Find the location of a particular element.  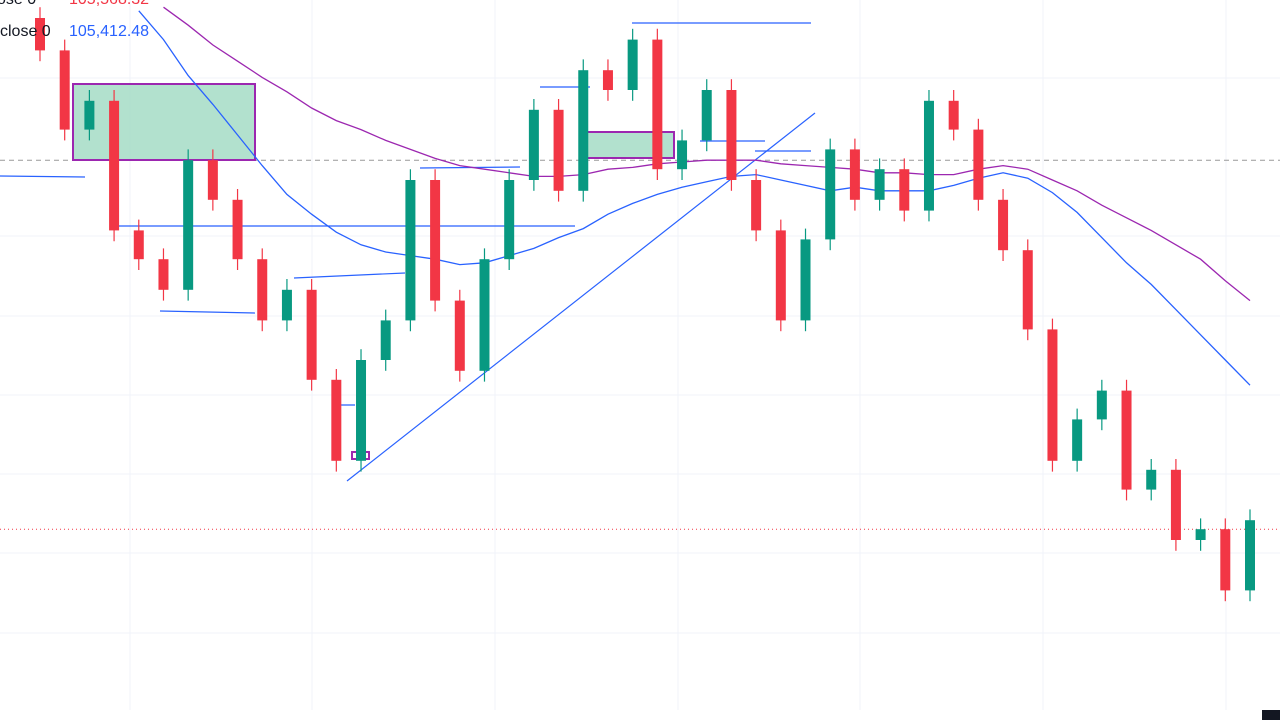

legend-value: 105,412.48 is located at coordinates (109, 31).